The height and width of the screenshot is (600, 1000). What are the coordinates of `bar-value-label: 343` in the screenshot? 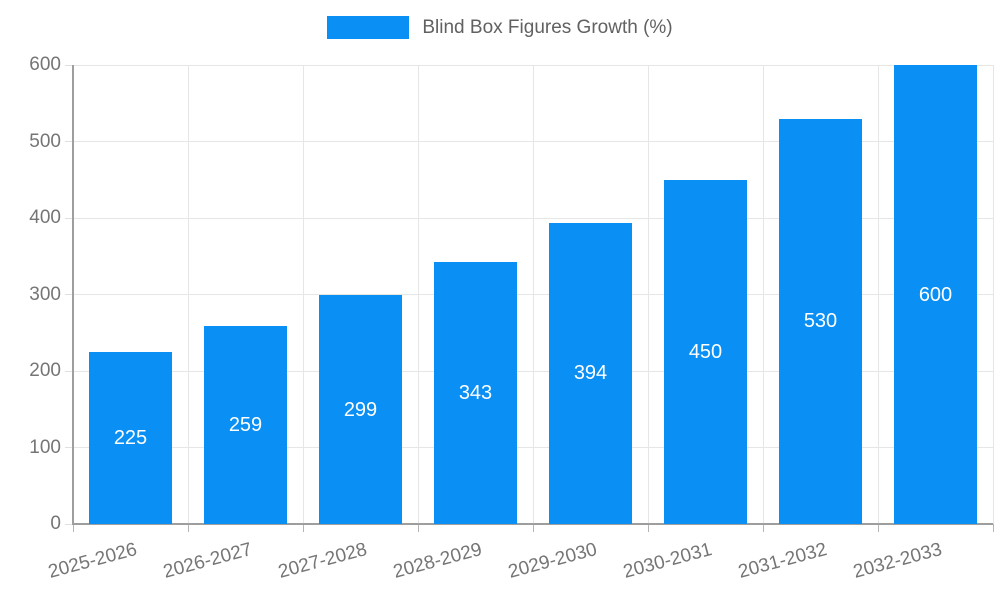 It's located at (475, 392).